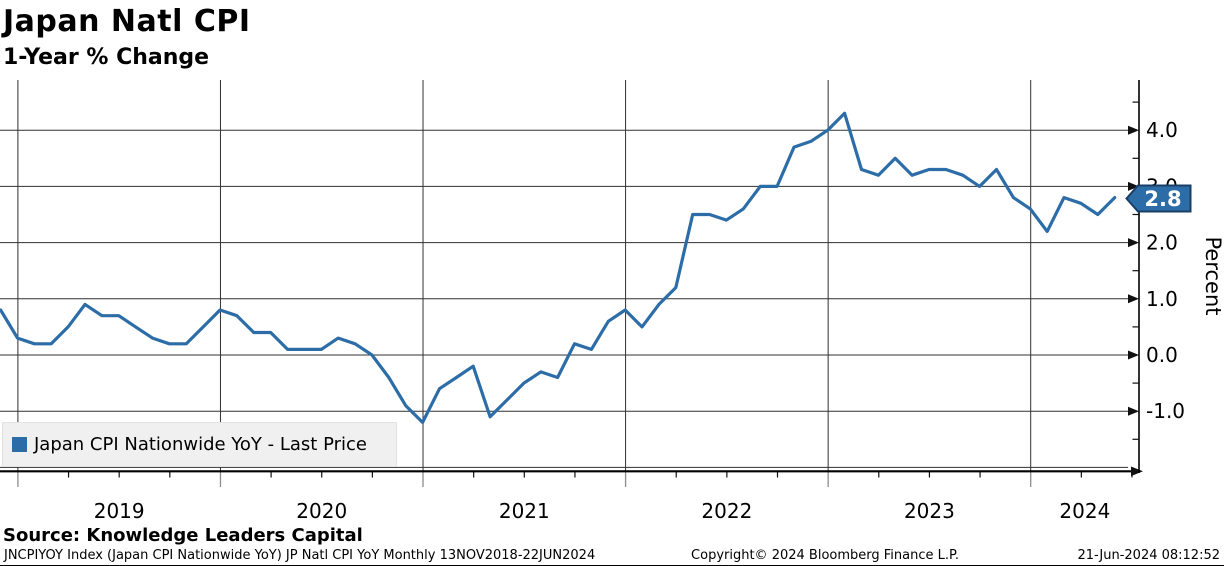 This screenshot has width=1224, height=566. I want to click on legend-swatch-icon, so click(19, 444).